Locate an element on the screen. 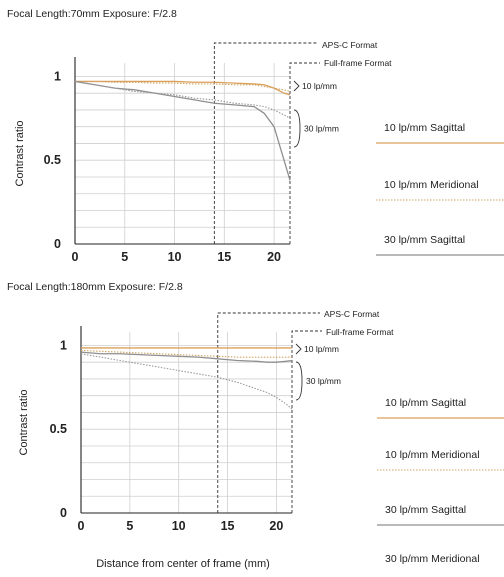 The width and height of the screenshot is (504, 577). legend-label: 30 lp/mm Meridional is located at coordinates (432, 559).